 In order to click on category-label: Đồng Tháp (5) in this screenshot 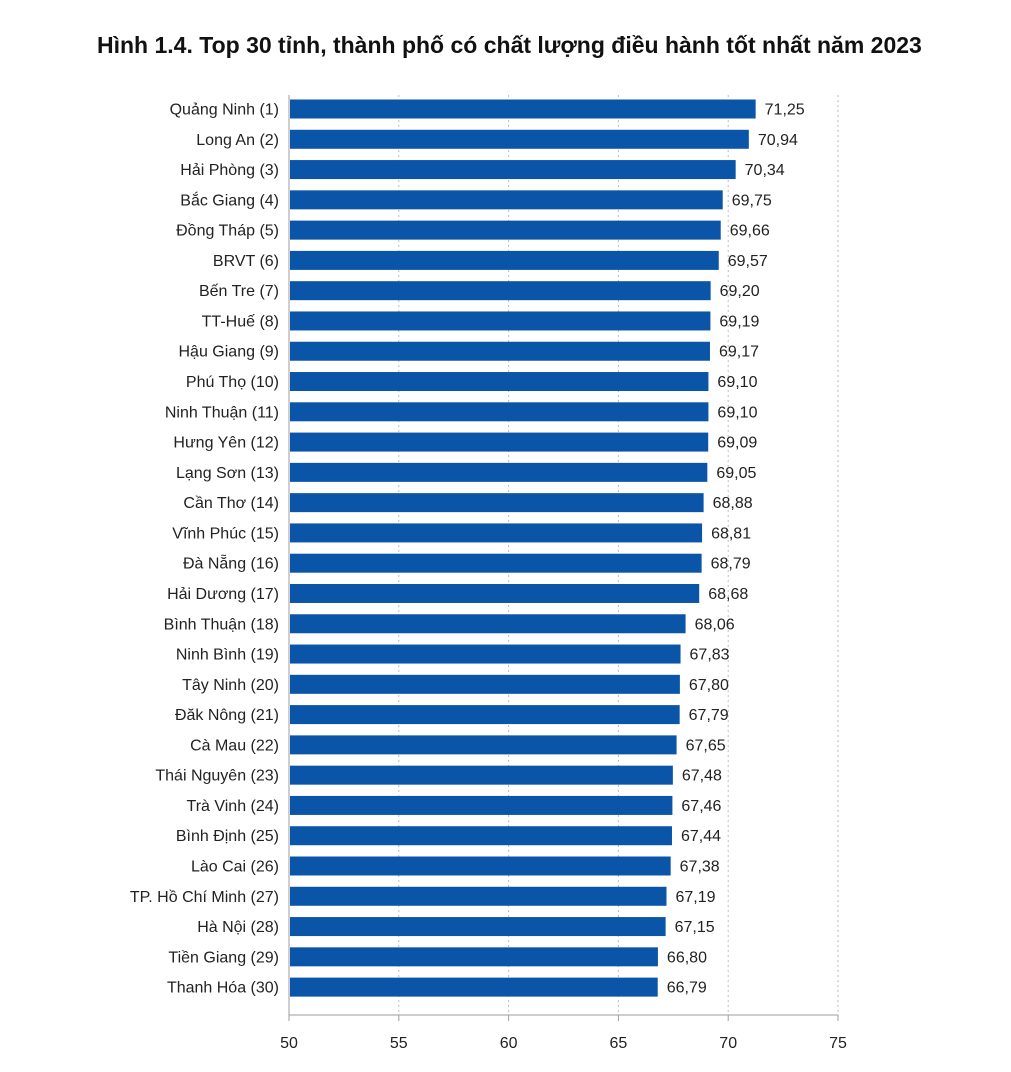, I will do `click(227, 231)`.